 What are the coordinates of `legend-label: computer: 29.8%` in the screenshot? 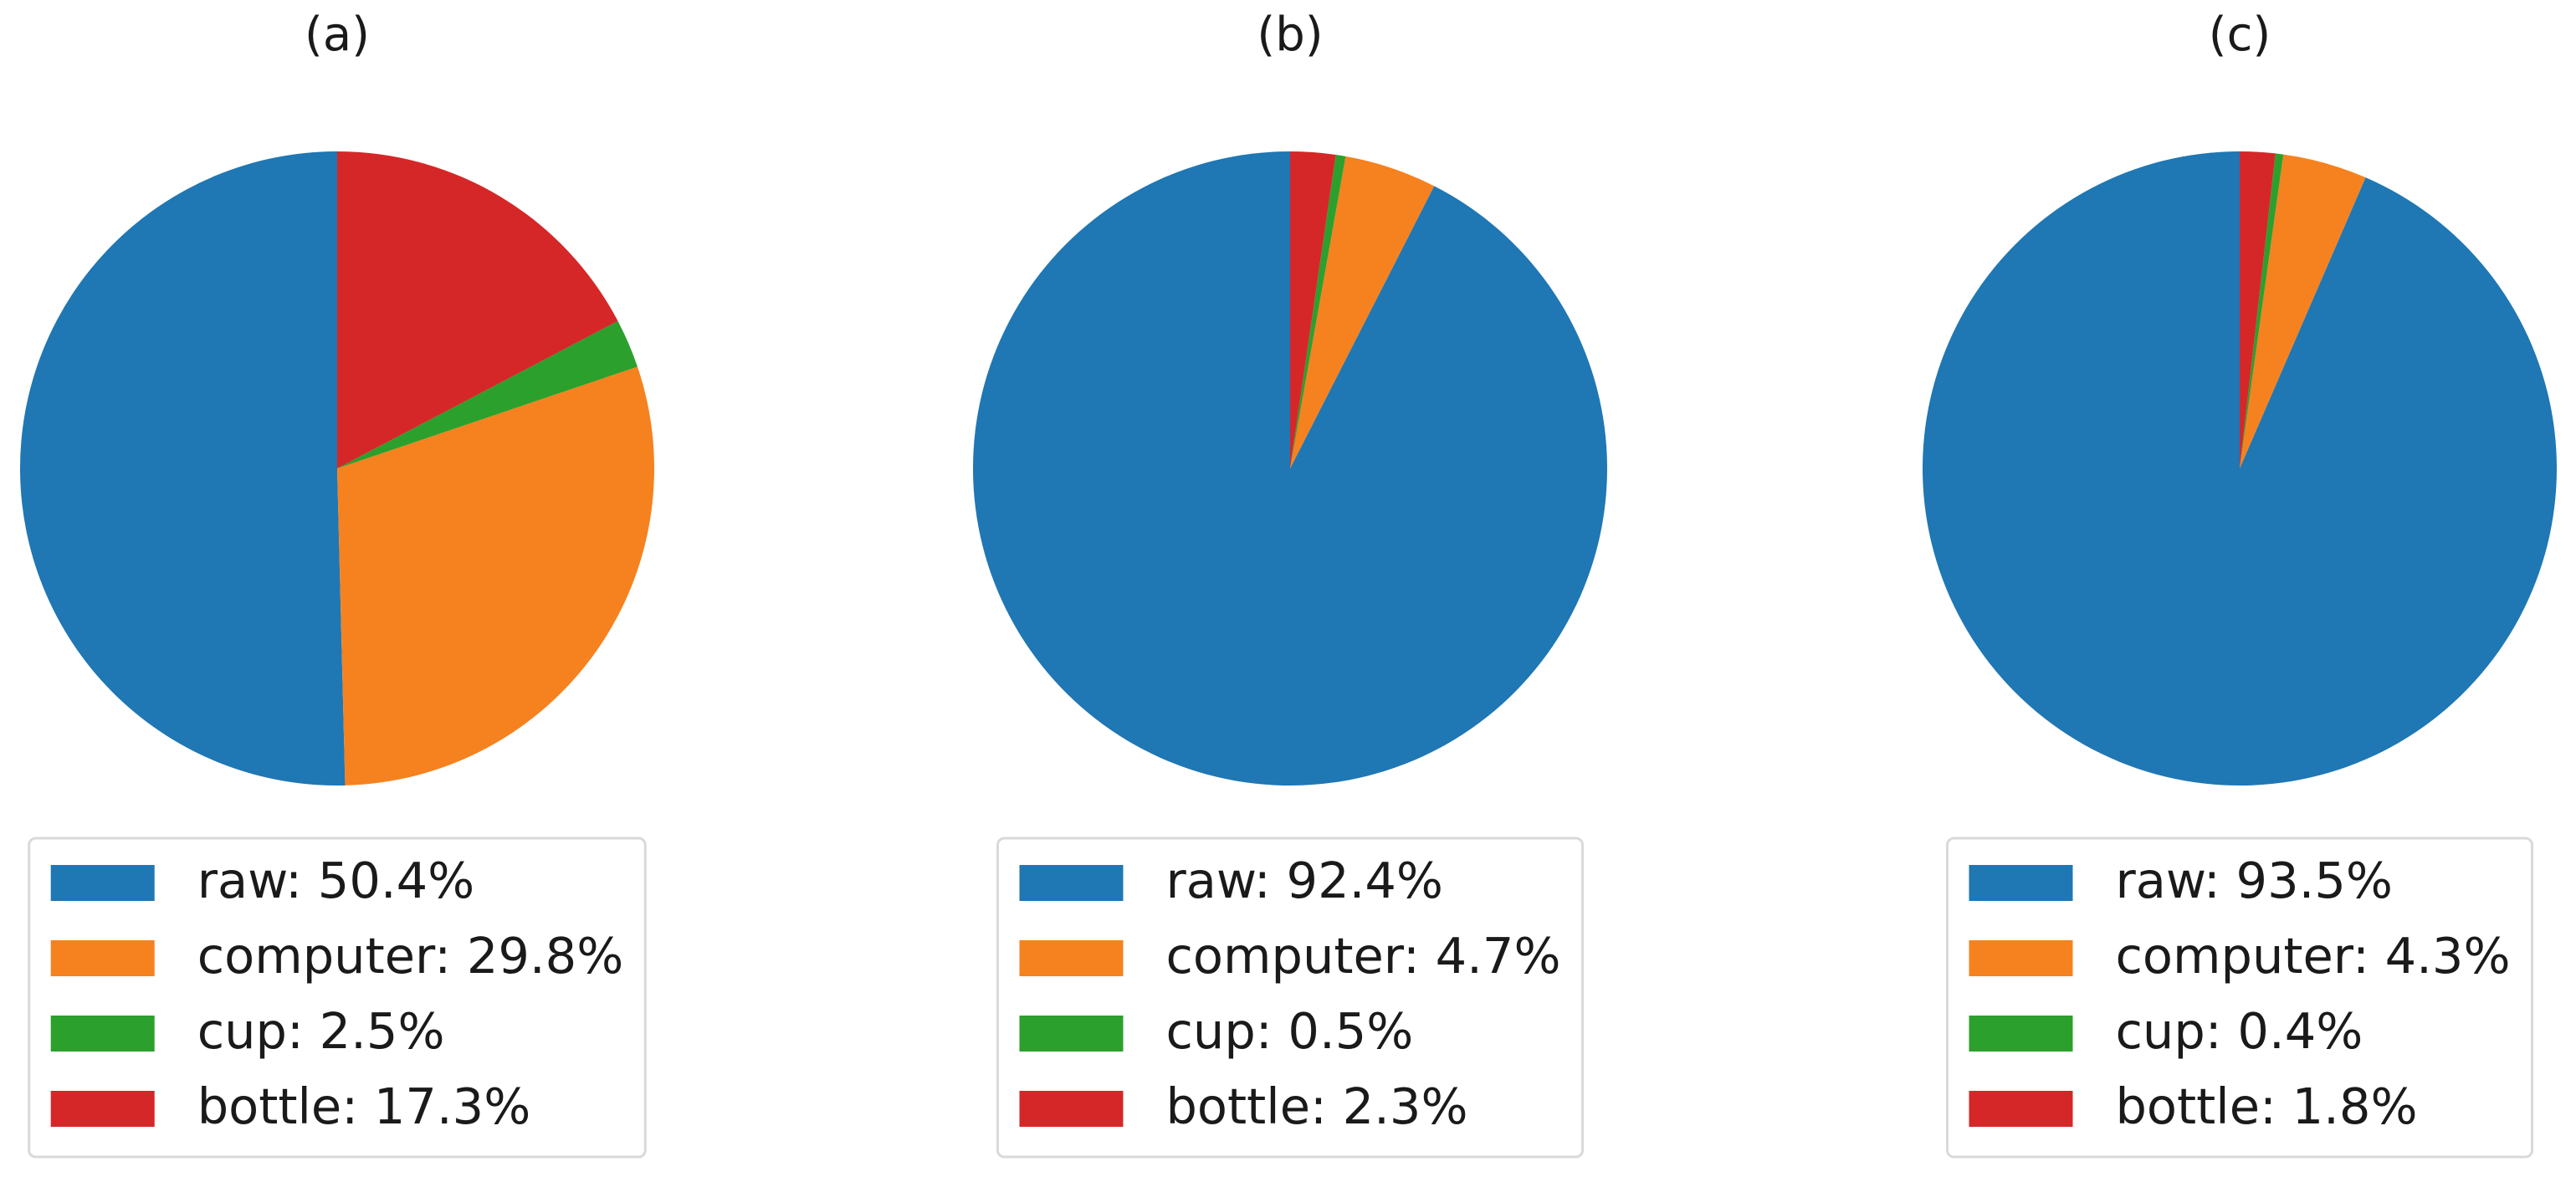 It's located at (411, 956).